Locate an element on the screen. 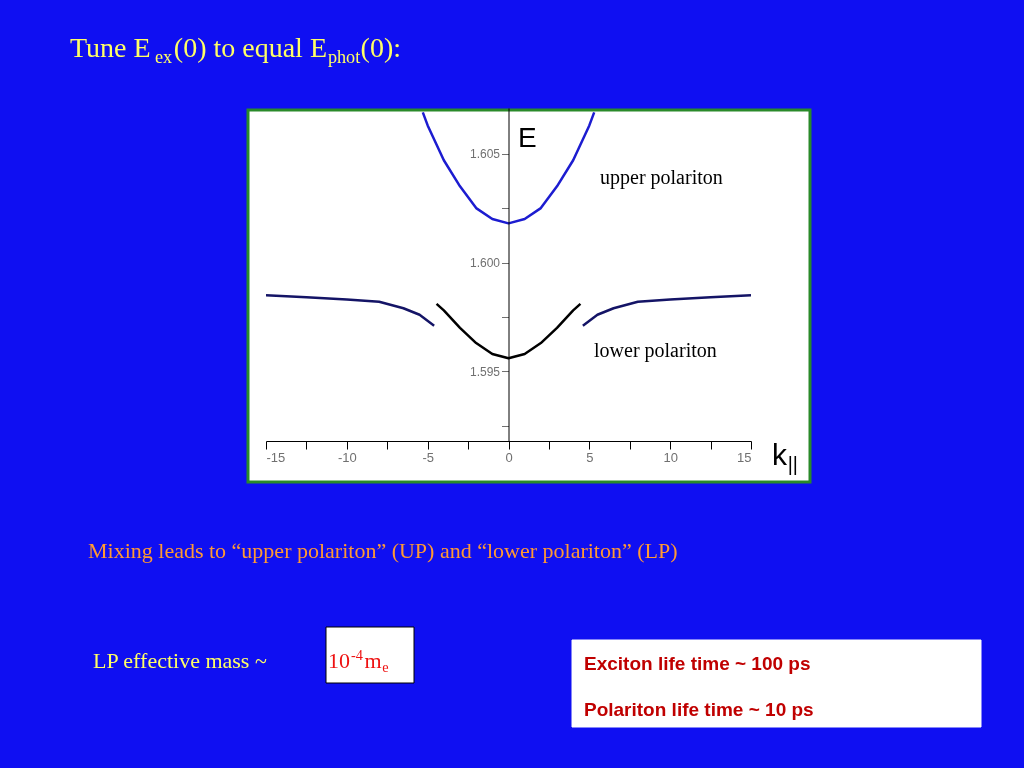  series-label: lower polariton is located at coordinates (655, 350).